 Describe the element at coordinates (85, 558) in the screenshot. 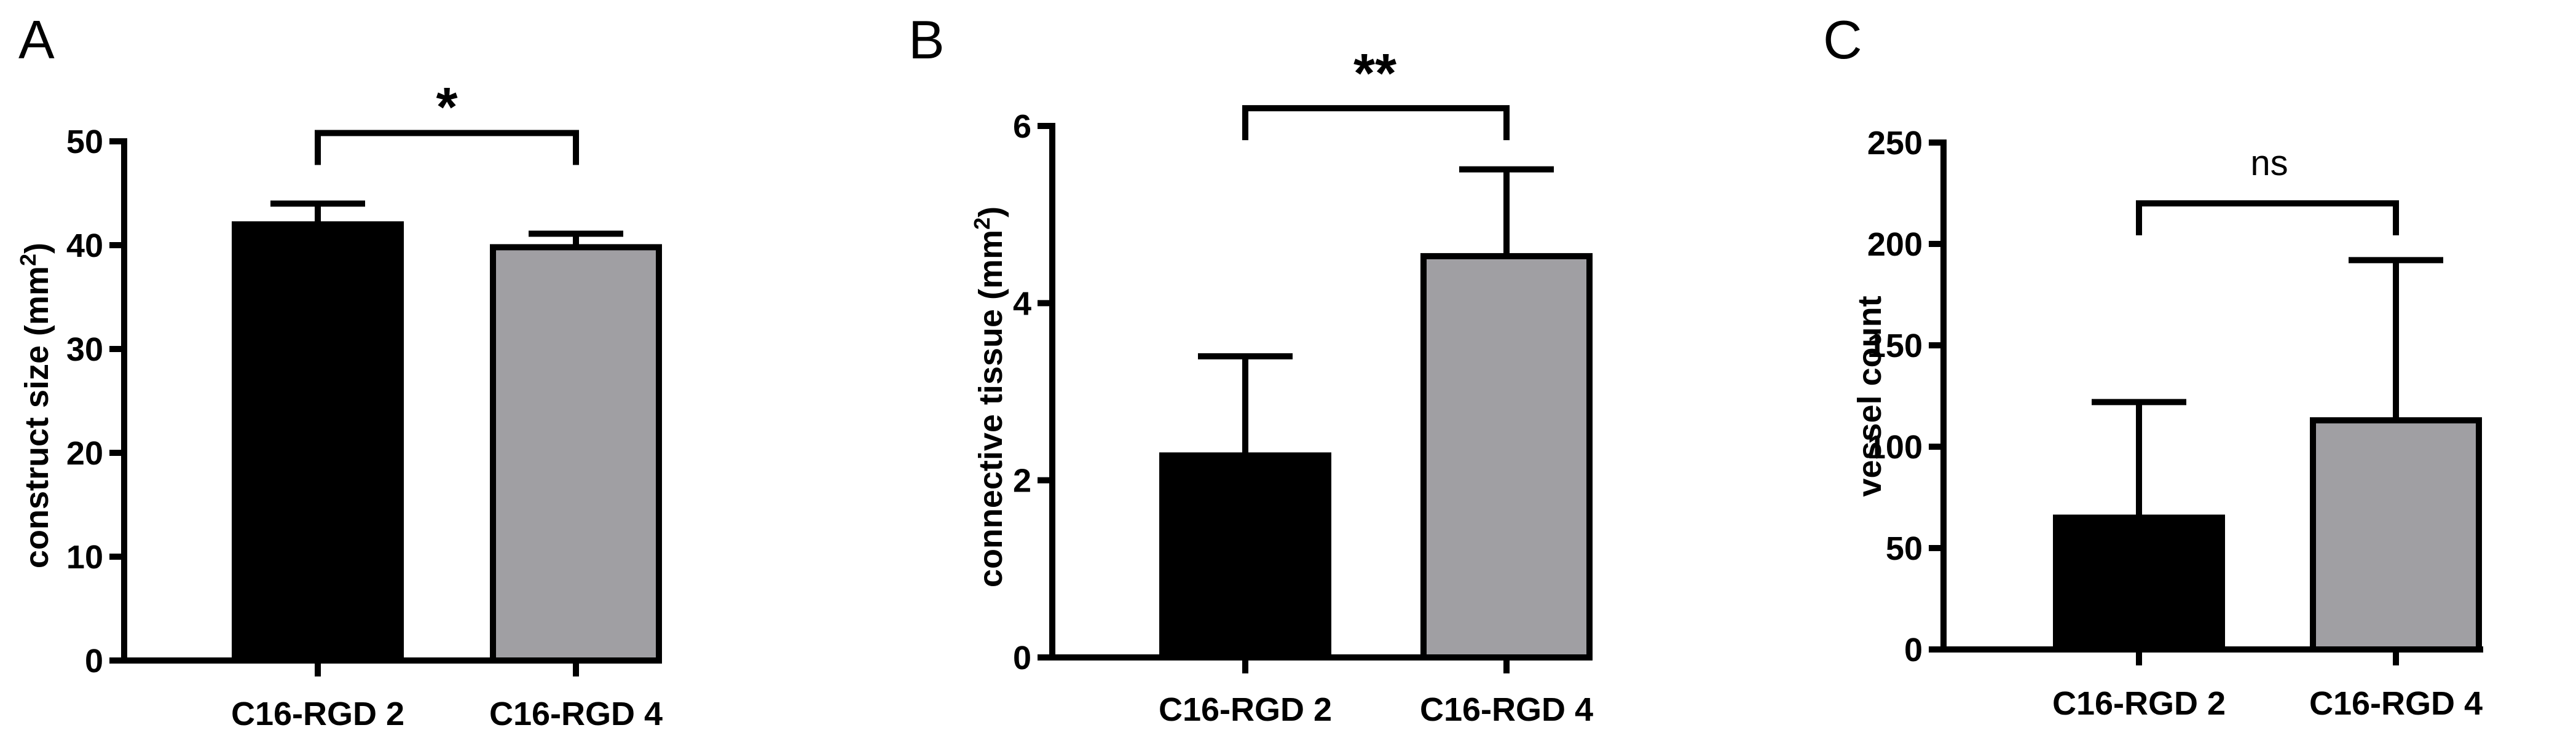

I see `y-tick-label: 10` at that location.